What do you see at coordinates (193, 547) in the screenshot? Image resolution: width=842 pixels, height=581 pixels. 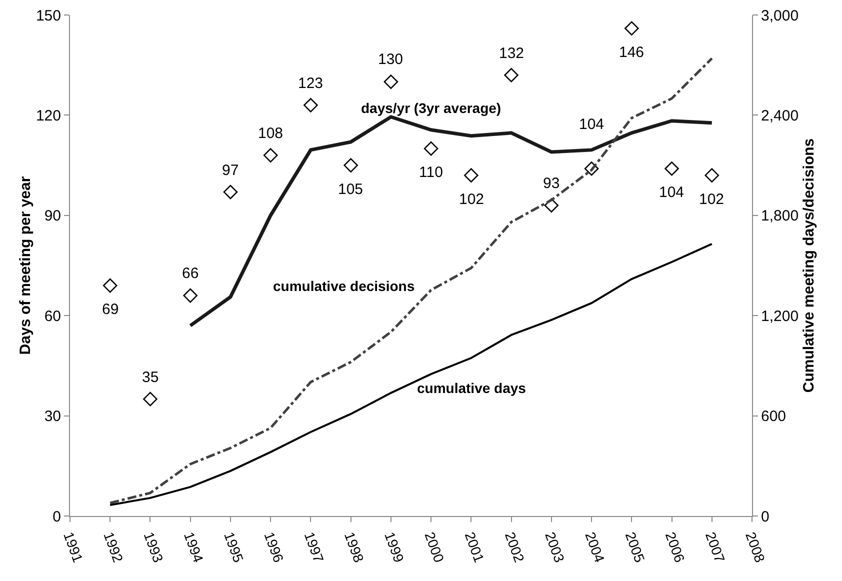 I see `x-tick-label: 1994` at bounding box center [193, 547].